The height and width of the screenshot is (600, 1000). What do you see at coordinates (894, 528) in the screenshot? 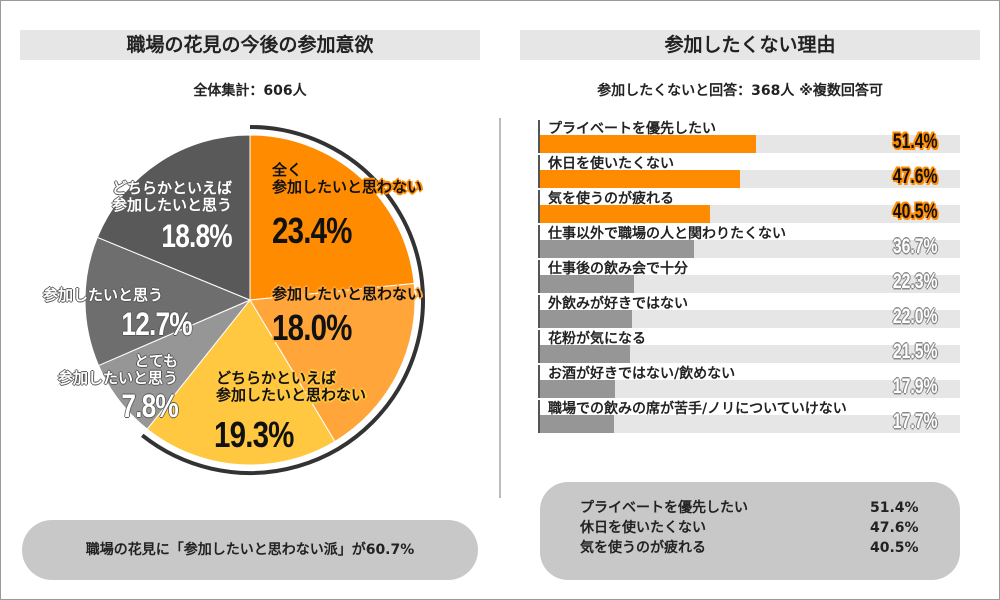
I see `summary-value: 47.6%` at bounding box center [894, 528].